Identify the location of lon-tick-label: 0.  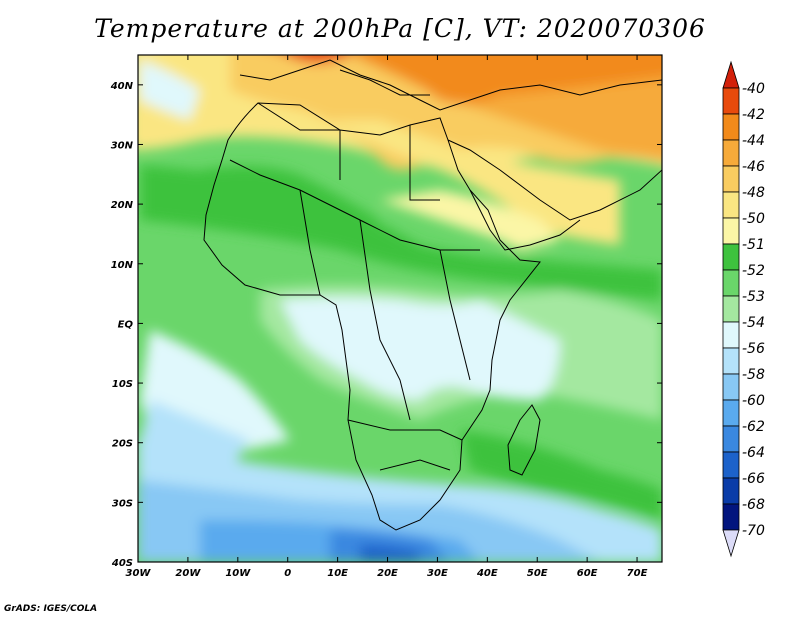
(287, 573).